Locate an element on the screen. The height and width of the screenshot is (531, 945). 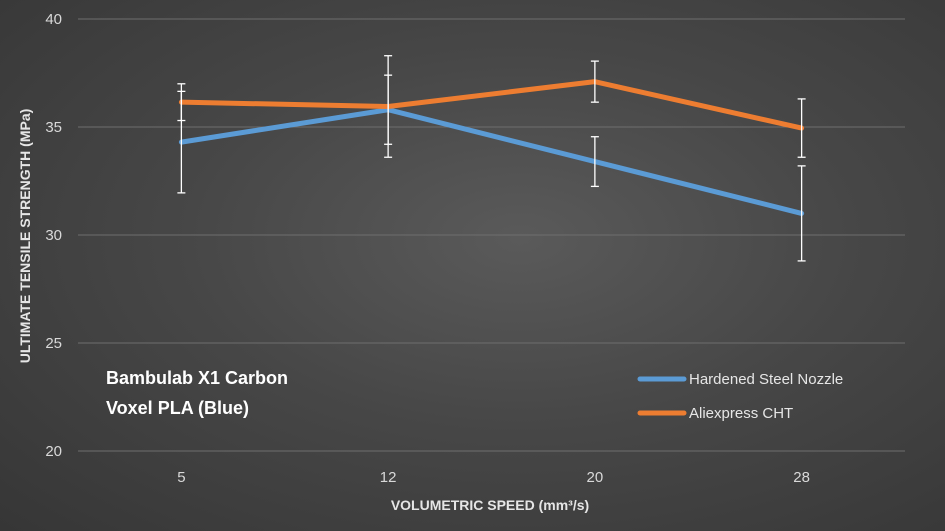
x-tick-label: 28 is located at coordinates (801, 477).